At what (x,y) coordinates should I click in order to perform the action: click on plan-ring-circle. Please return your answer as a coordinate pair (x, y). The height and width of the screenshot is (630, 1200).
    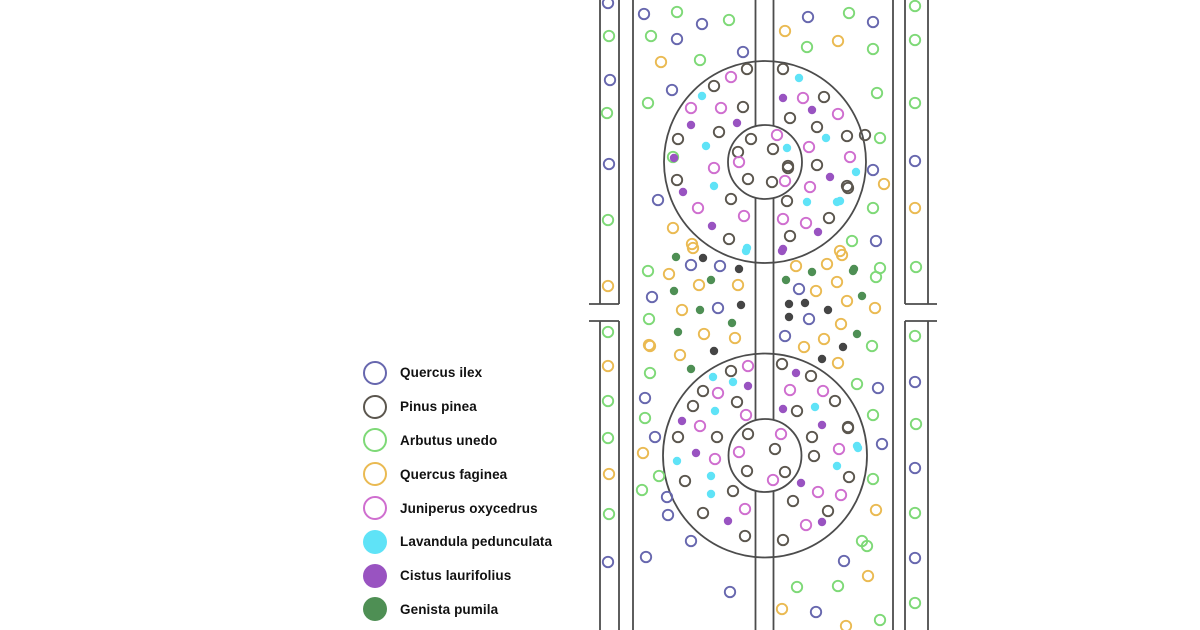
    Looking at the image, I should click on (765, 455).